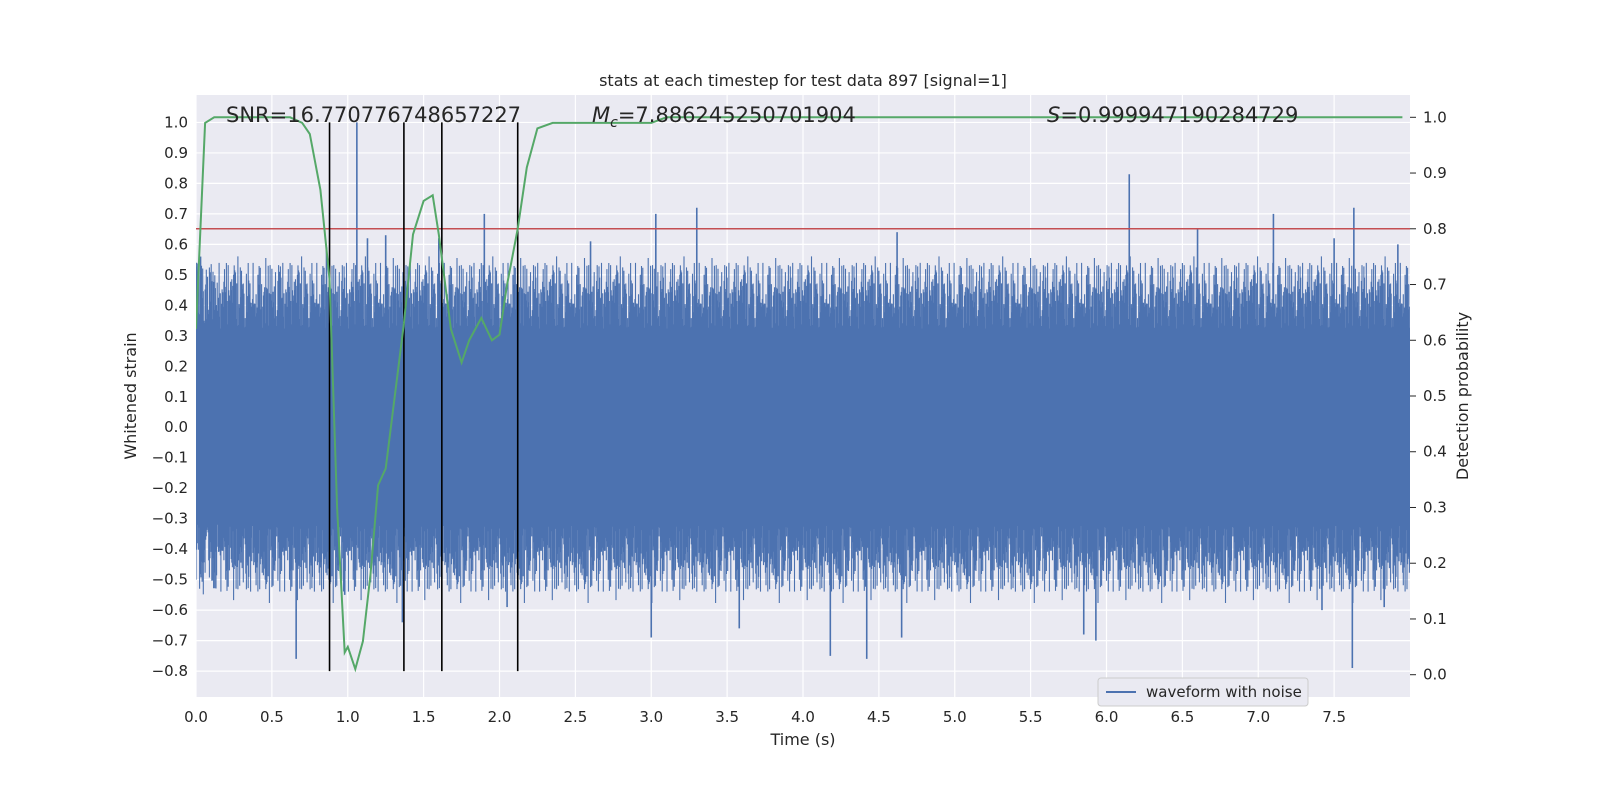 The image size is (1600, 800). What do you see at coordinates (176, 366) in the screenshot?
I see `y-tick-label: 0.2` at bounding box center [176, 366].